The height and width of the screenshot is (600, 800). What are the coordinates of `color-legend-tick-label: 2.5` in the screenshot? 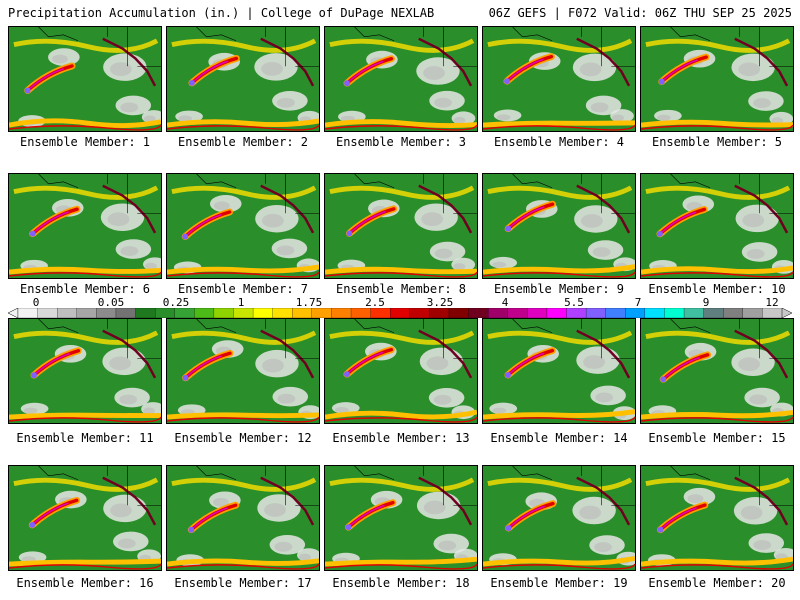 It's located at (375, 302).